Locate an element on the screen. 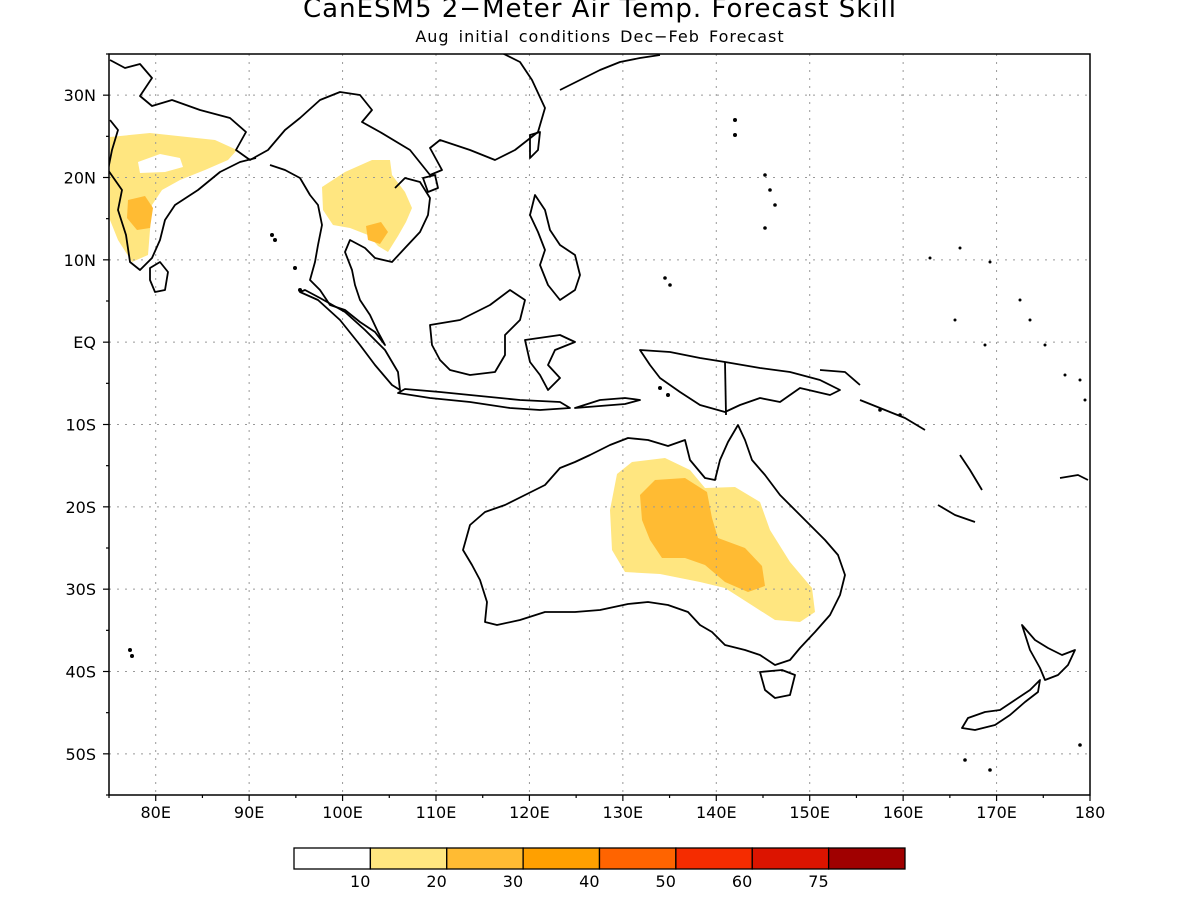 The image size is (1200, 900). colorbar-label: 40 is located at coordinates (589, 881).